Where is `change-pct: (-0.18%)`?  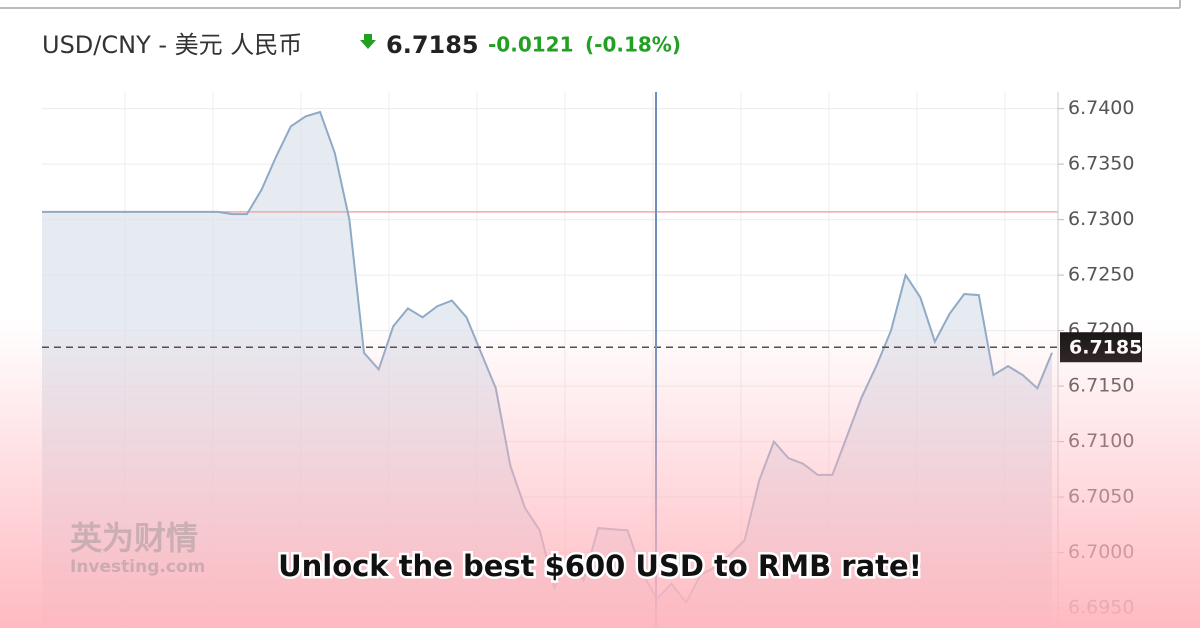
change-pct: (-0.18%) is located at coordinates (633, 45).